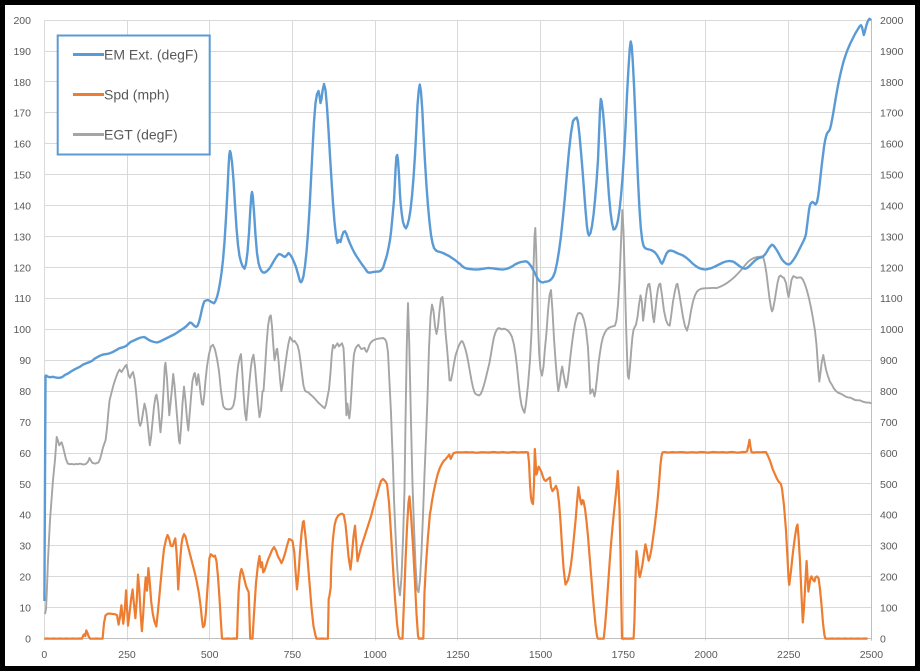 This screenshot has height=671, width=920. What do you see at coordinates (22, 207) in the screenshot?
I see `svg-text: 140` at bounding box center [22, 207].